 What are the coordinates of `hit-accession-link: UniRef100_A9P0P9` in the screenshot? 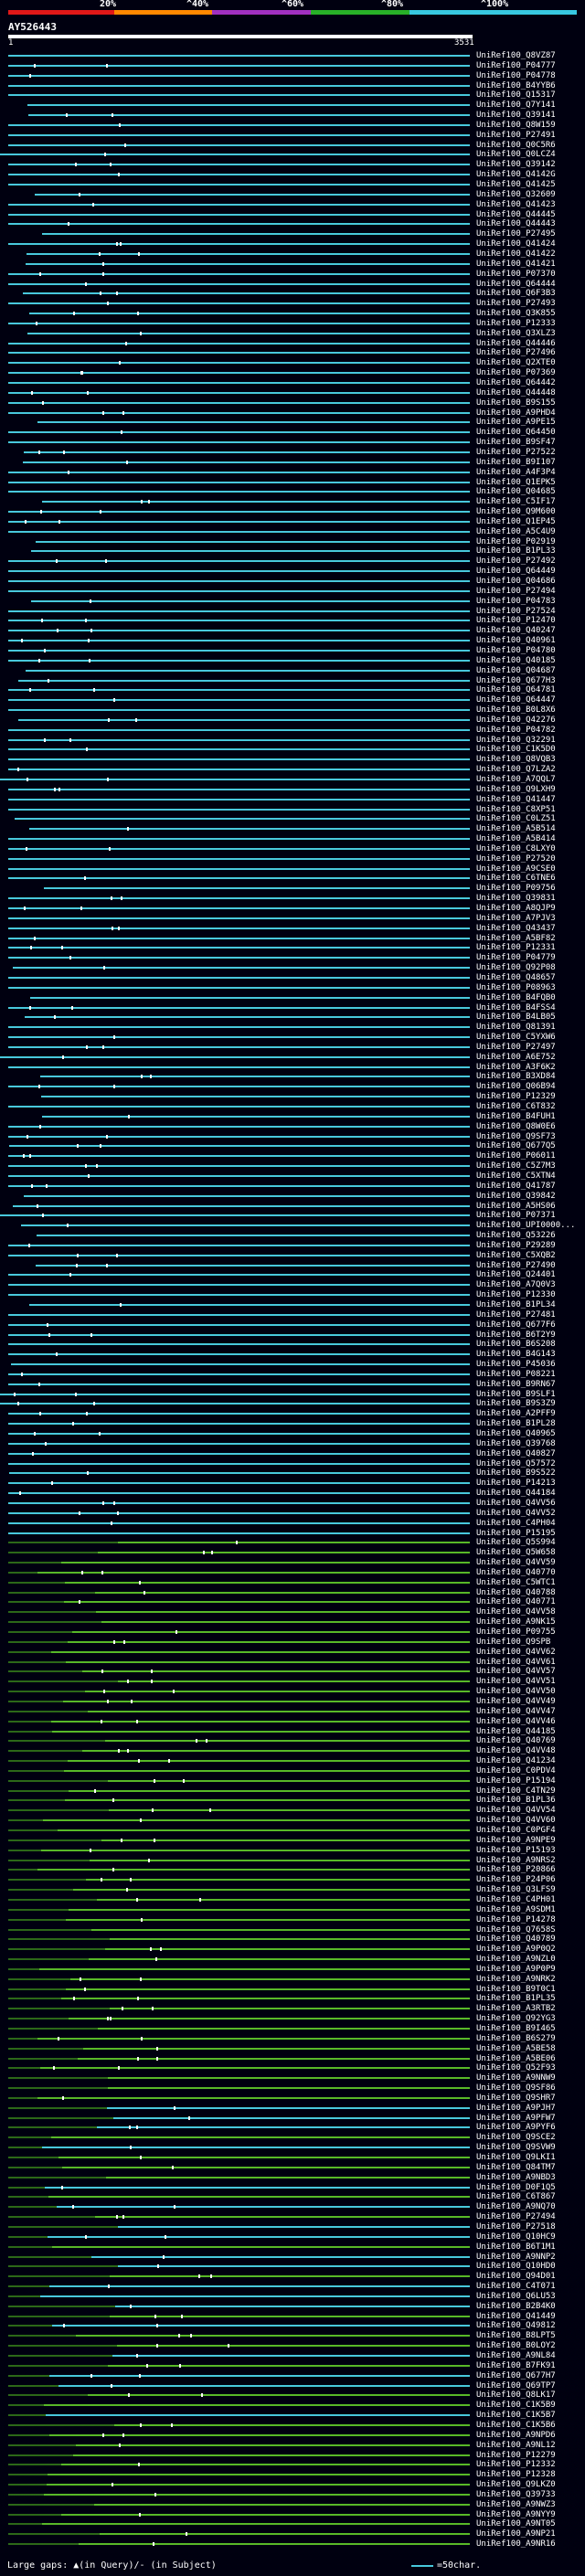 It's located at (516, 1969).